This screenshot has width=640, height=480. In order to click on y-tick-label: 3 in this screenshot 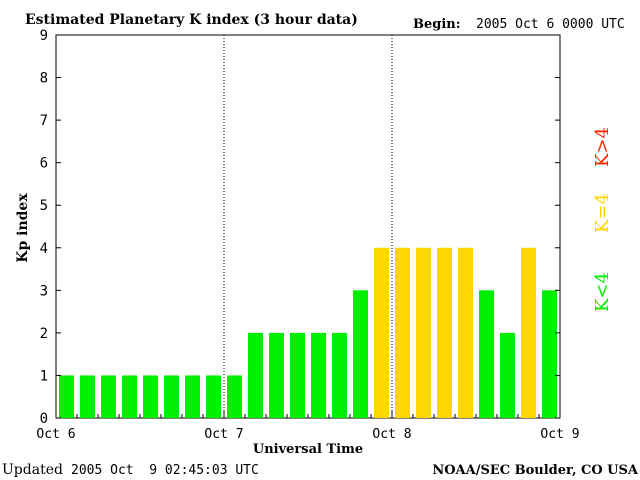, I will do `click(44, 291)`.